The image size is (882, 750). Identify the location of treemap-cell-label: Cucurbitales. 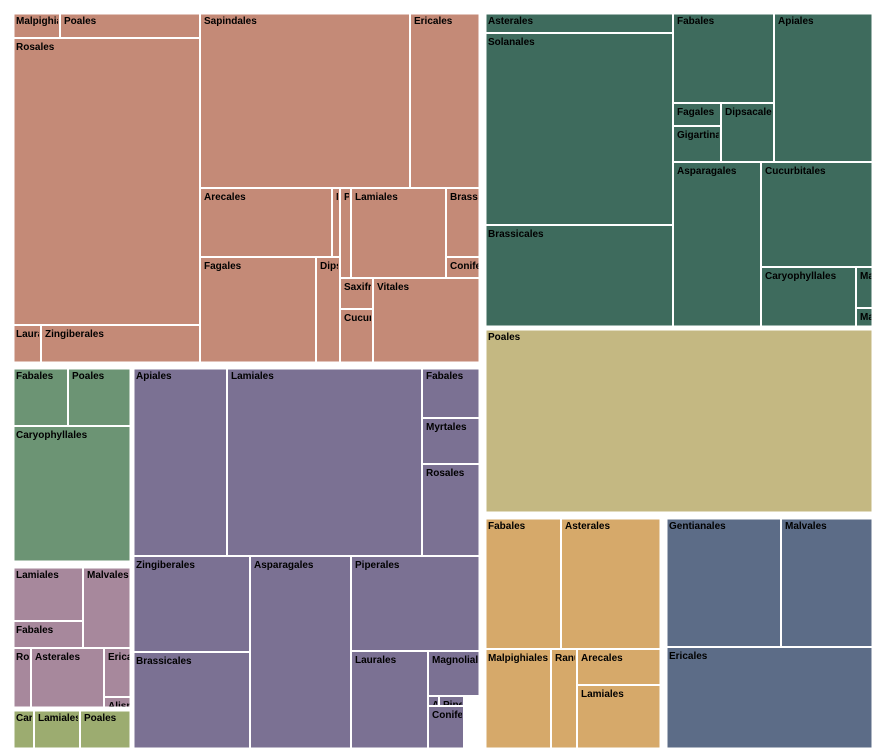
(374, 318).